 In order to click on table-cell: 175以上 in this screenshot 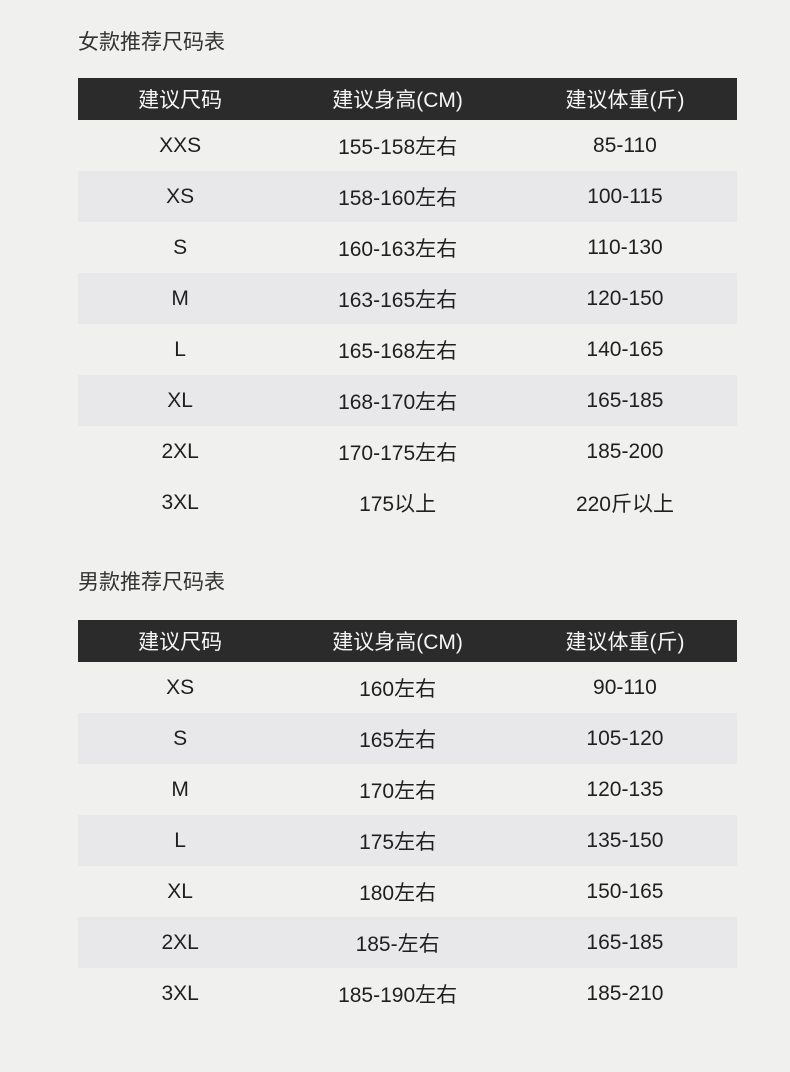, I will do `click(398, 504)`.